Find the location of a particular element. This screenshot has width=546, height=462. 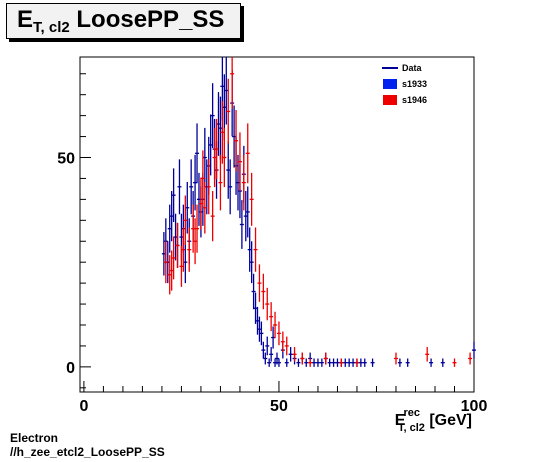

legend-label: Data is located at coordinates (412, 68).